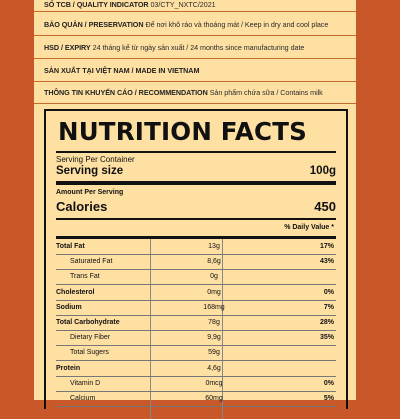  I want to click on nutrient-row: Total Fat 13g 17%, so click(196, 247).